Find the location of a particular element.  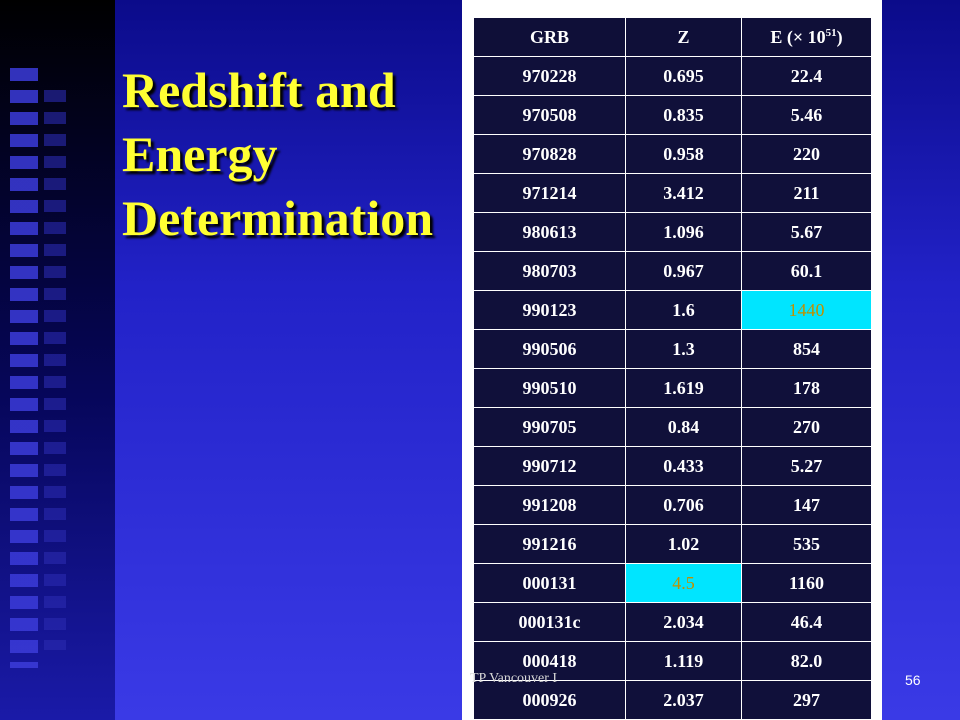

header-energy-prefix: E (× 10 is located at coordinates (798, 36).